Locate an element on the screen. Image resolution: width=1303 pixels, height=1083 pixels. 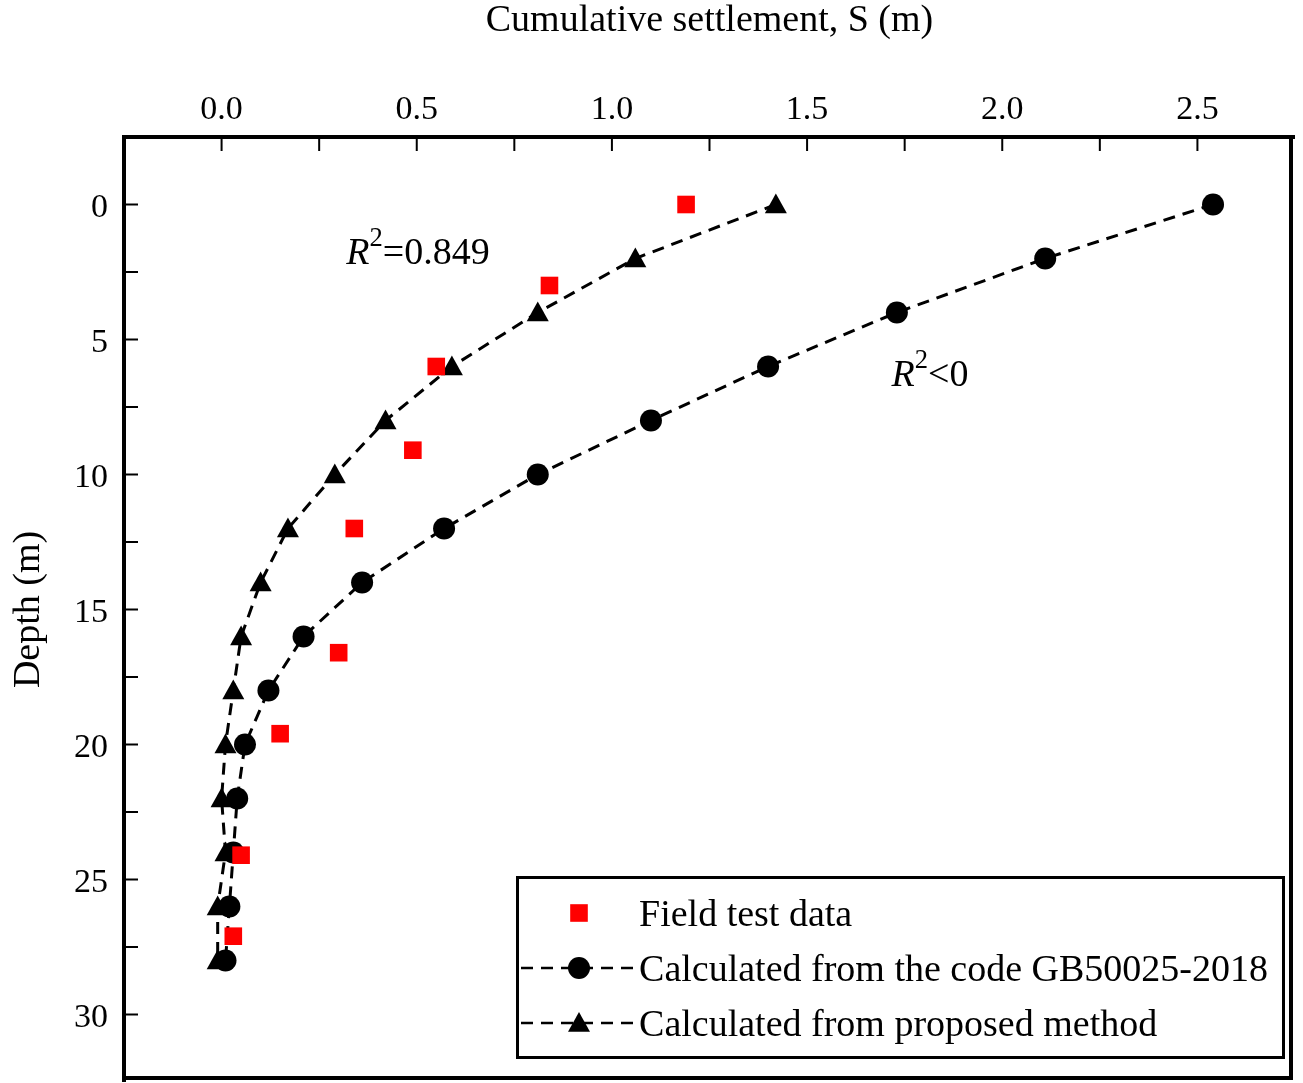
x-axis-title: Cumulative settlement, S (m) is located at coordinates (709, 20).